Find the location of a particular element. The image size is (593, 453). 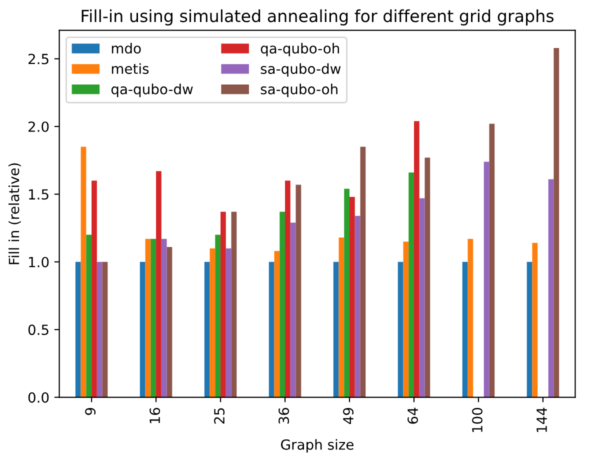

legend-label: sa-qubo-oh is located at coordinates (299, 91).